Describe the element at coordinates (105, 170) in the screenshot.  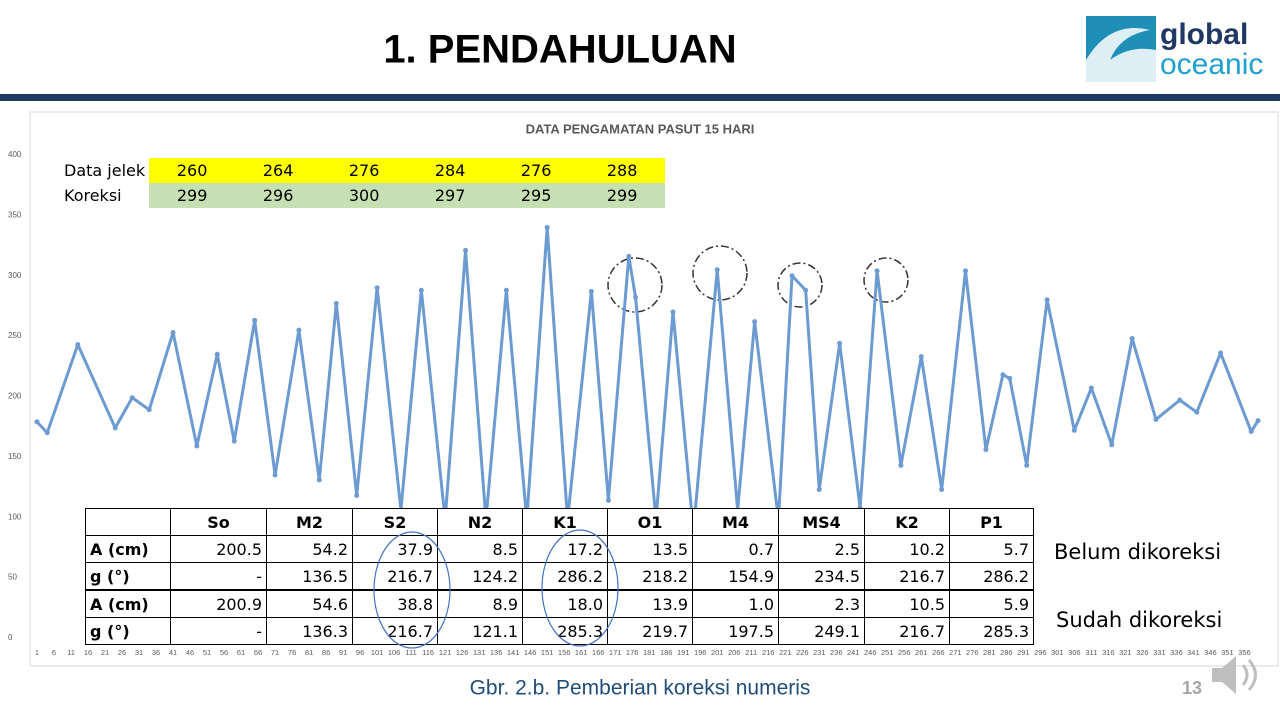
I see `table-cell: Data jelek` at that location.